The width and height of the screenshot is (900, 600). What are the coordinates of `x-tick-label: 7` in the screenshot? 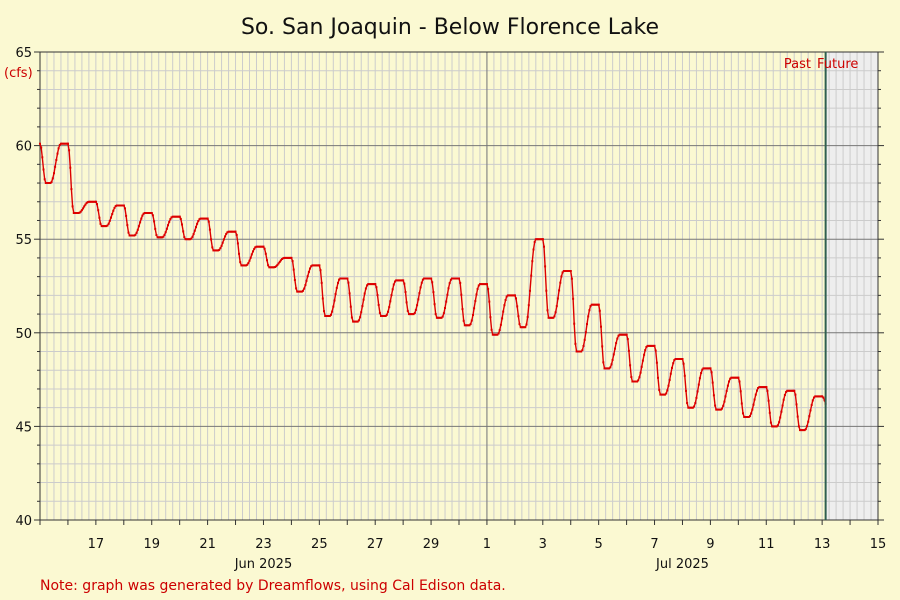 It's located at (654, 544).